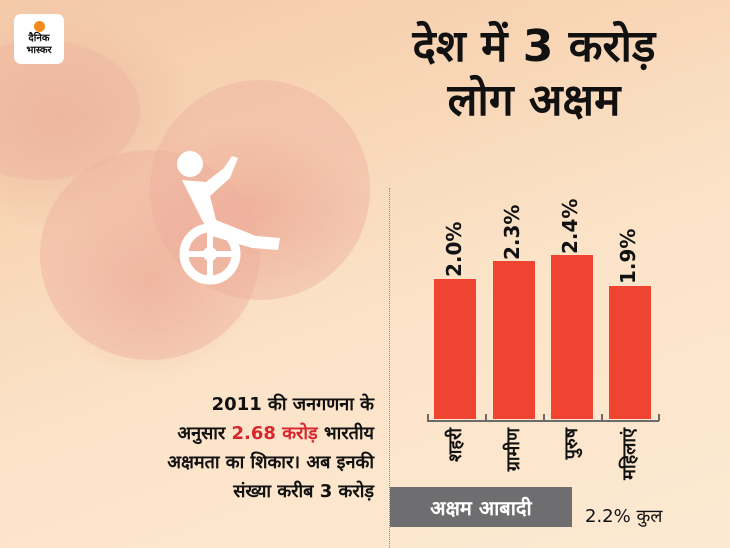 Image resolution: width=730 pixels, height=548 pixels. Describe the element at coordinates (514, 340) in the screenshot. I see `bar-rural` at that location.